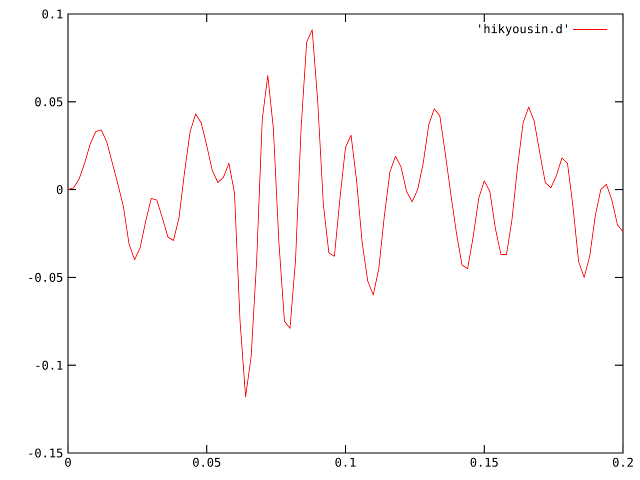  What do you see at coordinates (622, 462) in the screenshot?
I see `x-tick-label: 0.2` at bounding box center [622, 462].